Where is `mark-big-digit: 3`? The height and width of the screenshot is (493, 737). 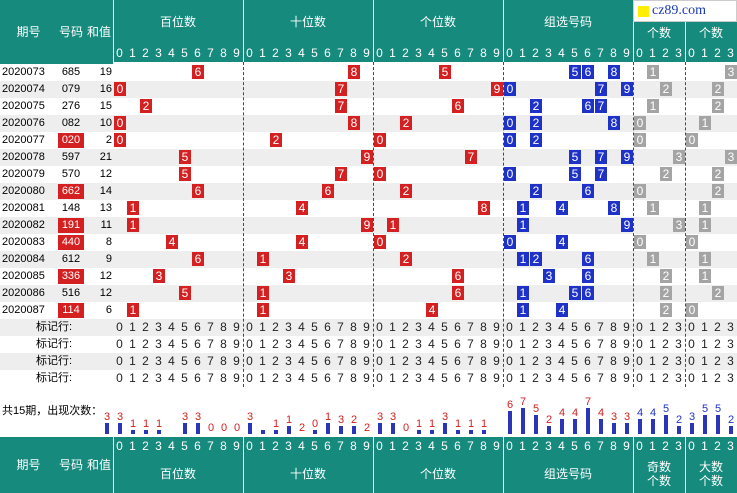 mark-big-digit: 3 is located at coordinates (730, 344).